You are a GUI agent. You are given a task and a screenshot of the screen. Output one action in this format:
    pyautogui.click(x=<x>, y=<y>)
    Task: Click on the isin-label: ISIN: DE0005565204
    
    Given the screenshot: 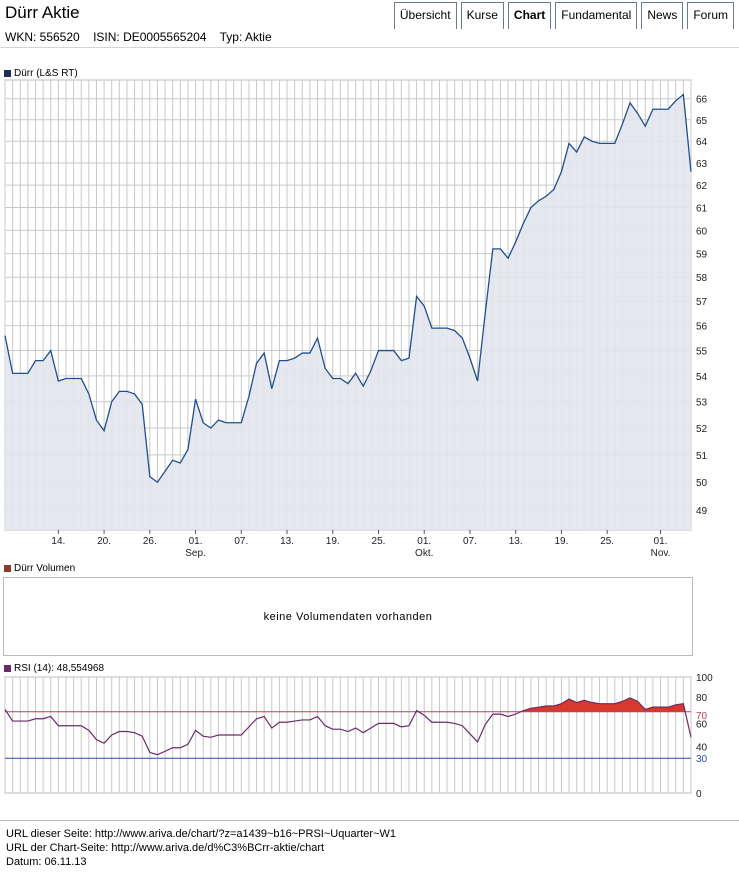 What is the action you would take?
    pyautogui.click(x=150, y=37)
    